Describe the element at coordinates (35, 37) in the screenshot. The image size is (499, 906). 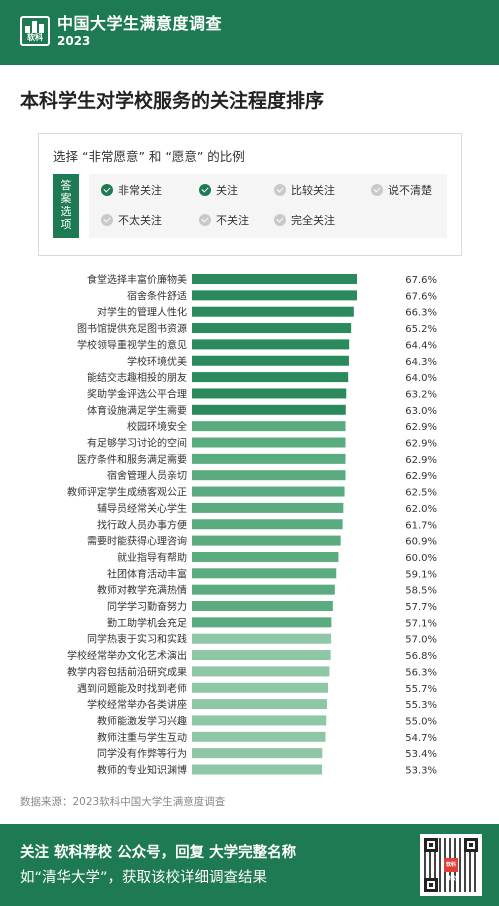
I see `logo-text: 软科` at that location.